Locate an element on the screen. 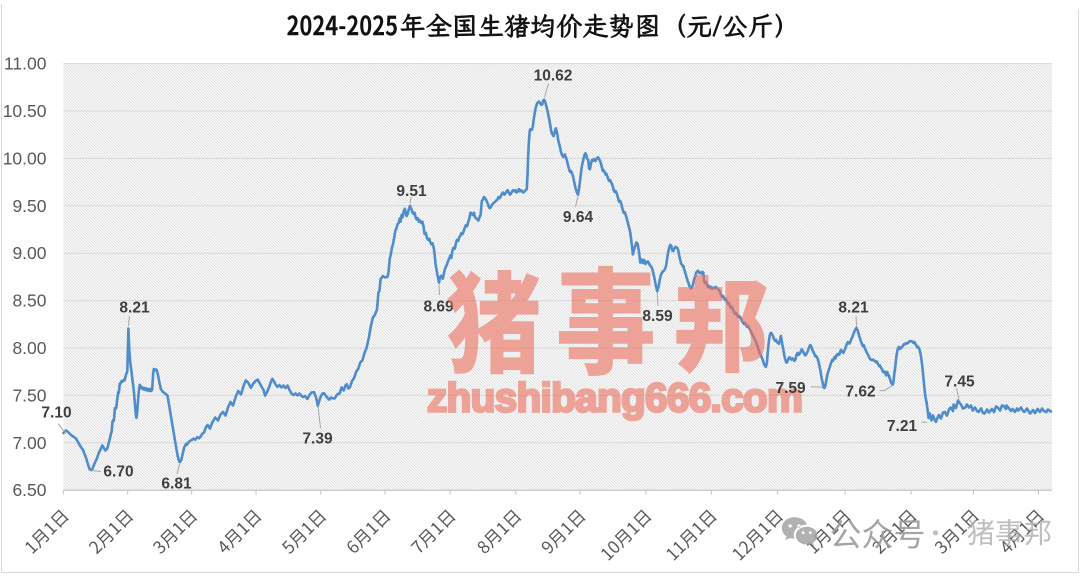  svg-text: 10.62 is located at coordinates (553, 76).